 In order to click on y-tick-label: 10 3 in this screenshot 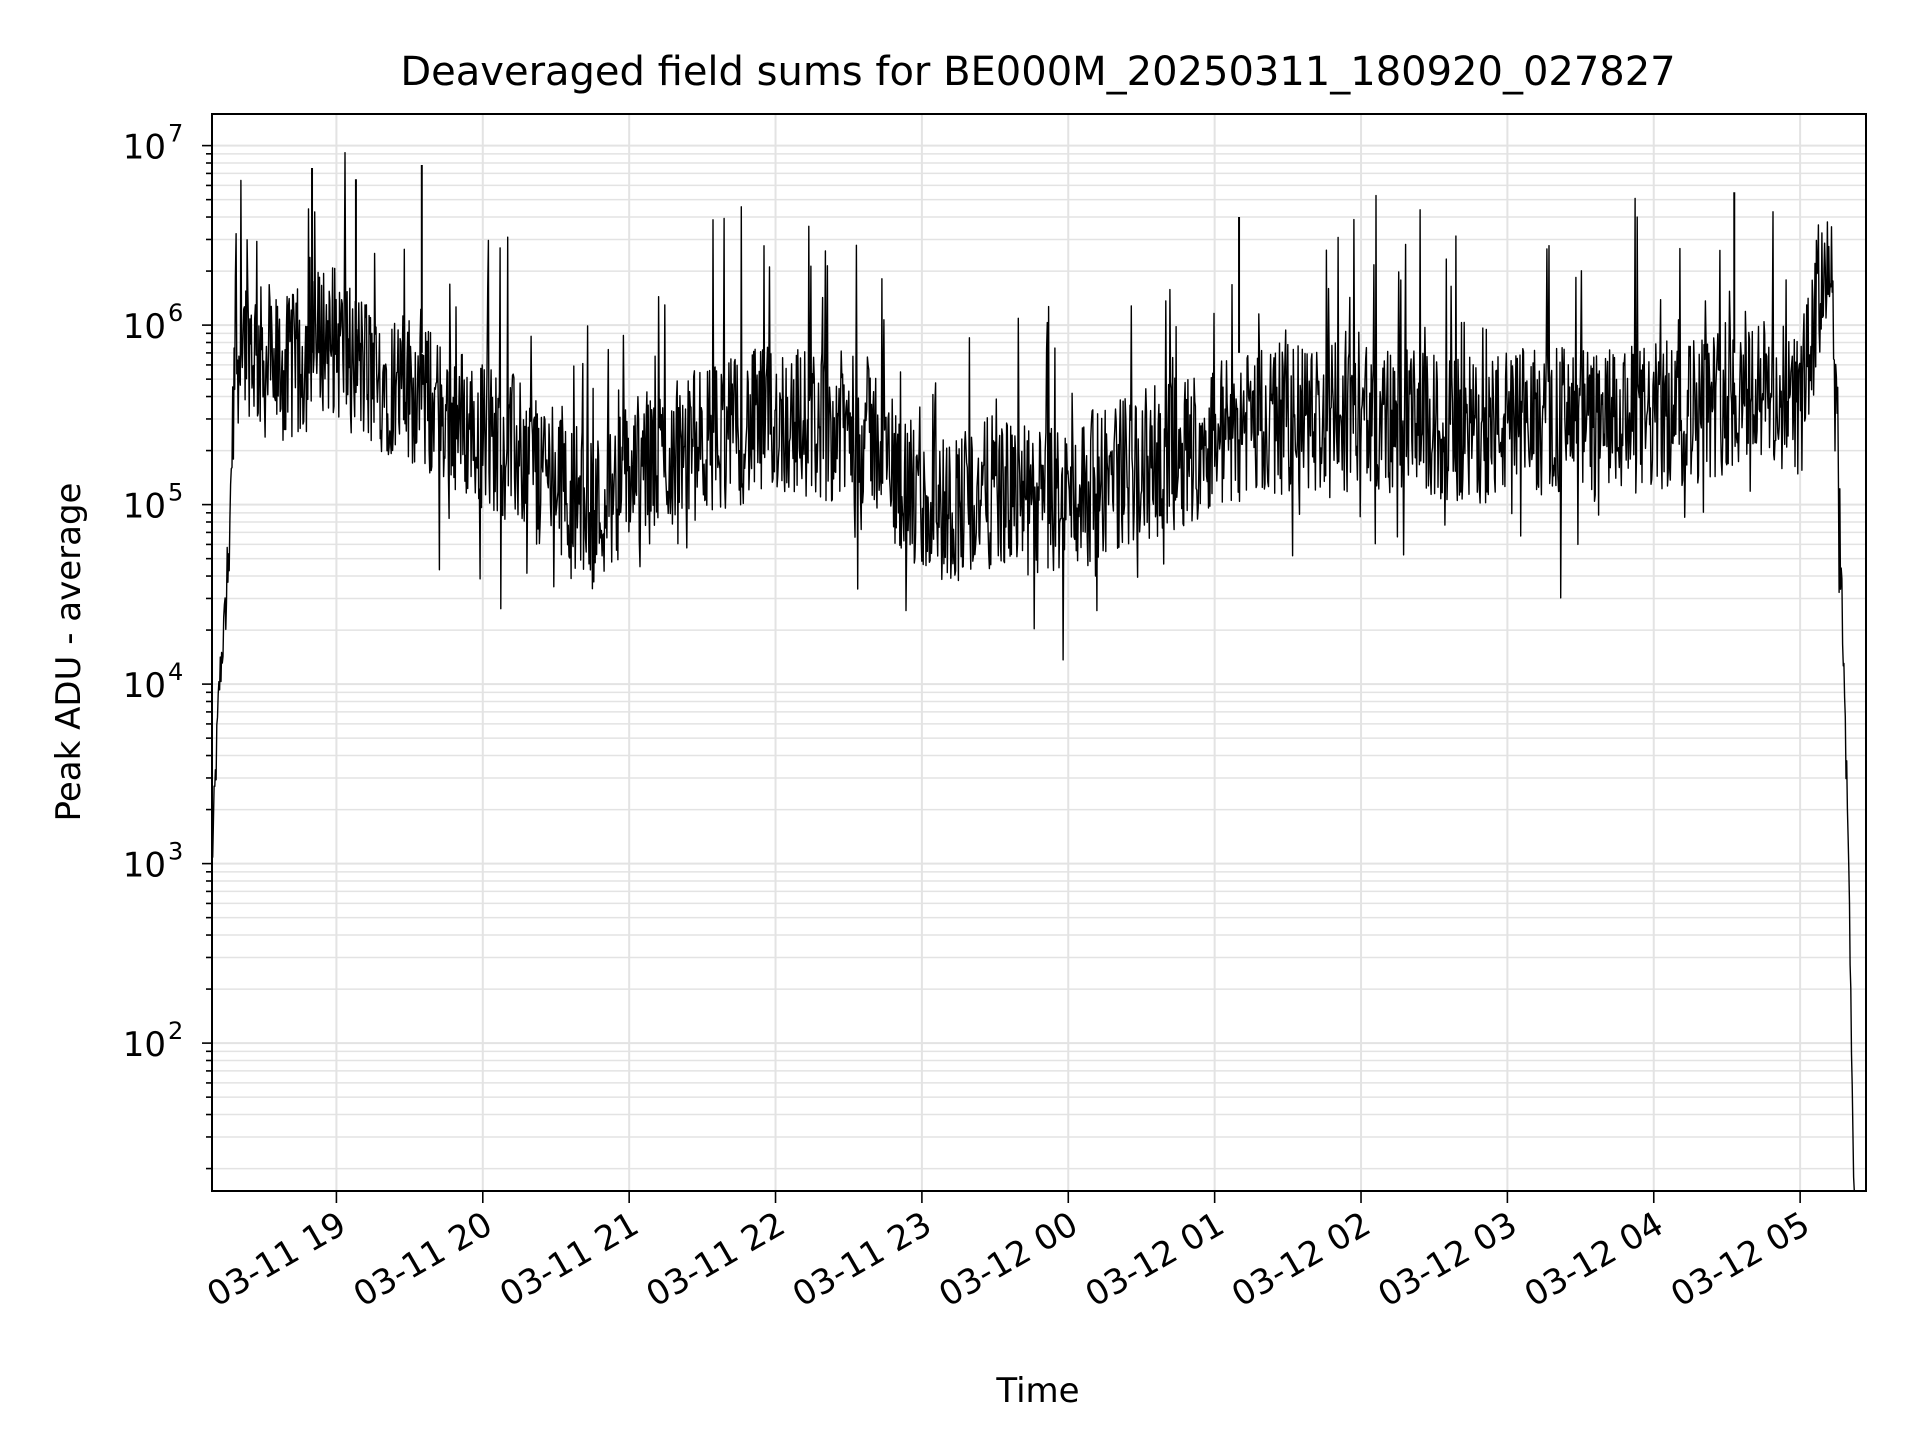, I will do `click(153, 862)`.